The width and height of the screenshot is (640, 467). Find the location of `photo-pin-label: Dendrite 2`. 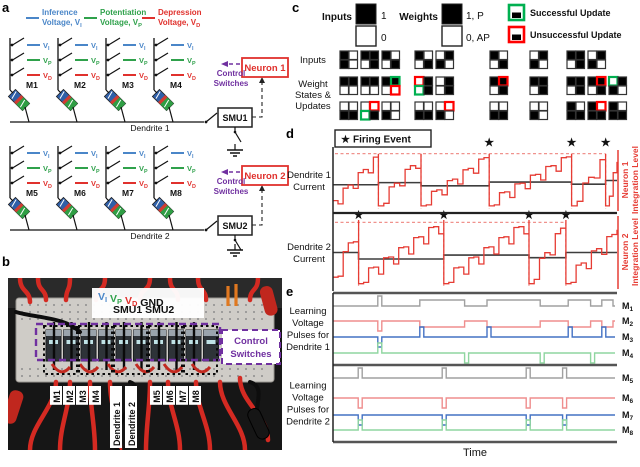

photo-pin-label: Dendrite 2 is located at coordinates (131, 417).